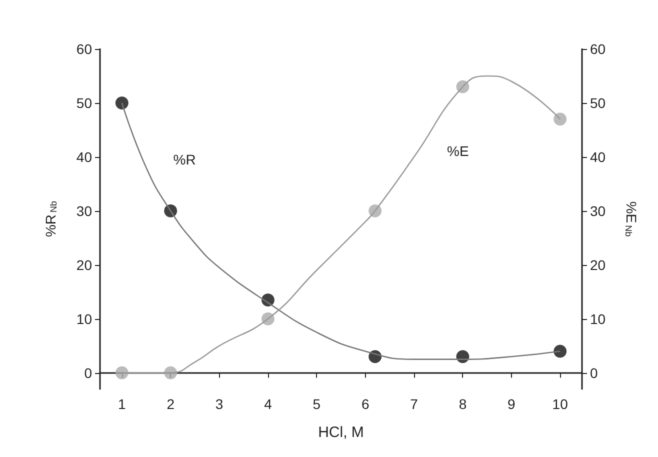 The width and height of the screenshot is (658, 457). What do you see at coordinates (598, 264) in the screenshot?
I see `y2-tick-label: 20` at bounding box center [598, 264].